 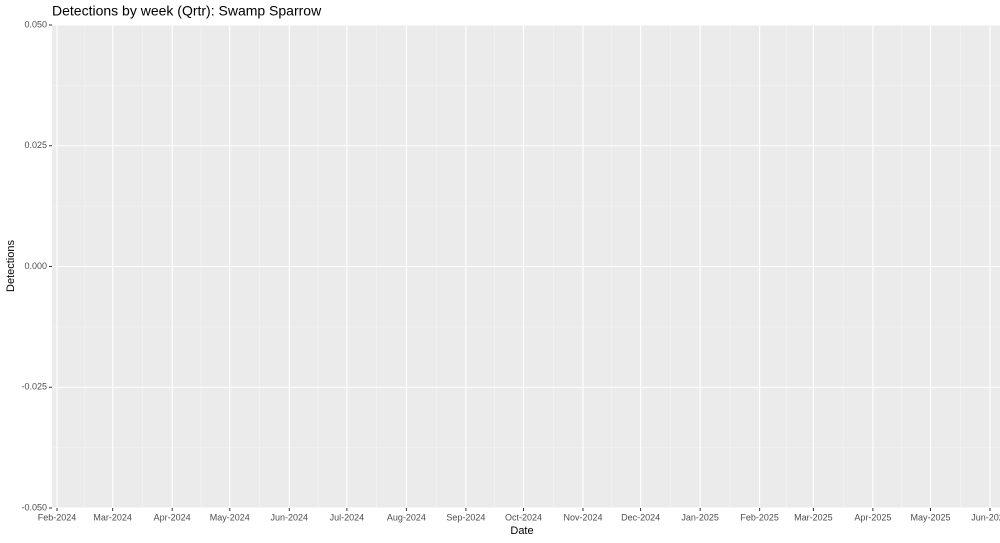 I want to click on x-tick-label: Nov-2024, so click(x=582, y=517).